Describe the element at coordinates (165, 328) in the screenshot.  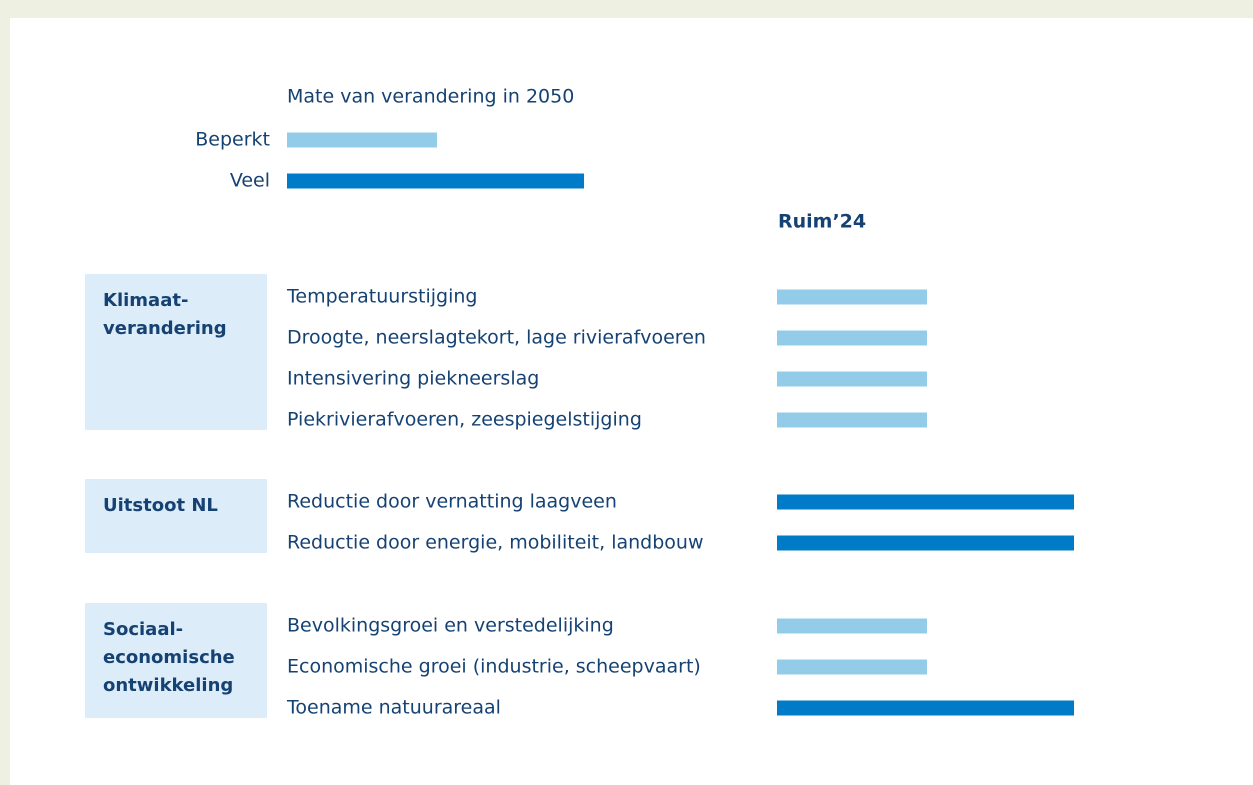
I see `group-label: verandering` at that location.